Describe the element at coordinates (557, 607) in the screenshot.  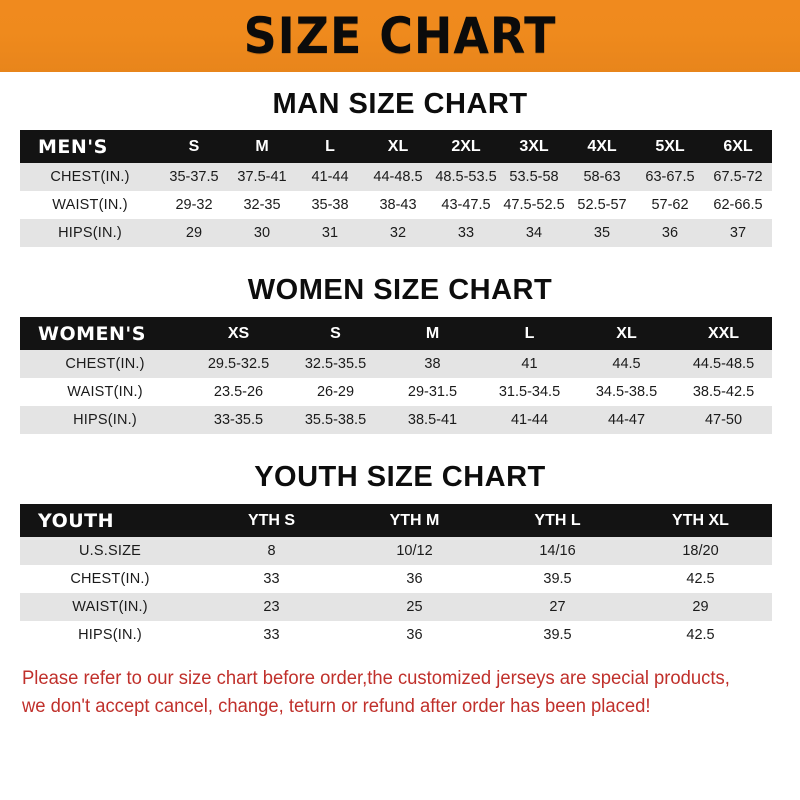
I see `youth-cell: 27` at that location.